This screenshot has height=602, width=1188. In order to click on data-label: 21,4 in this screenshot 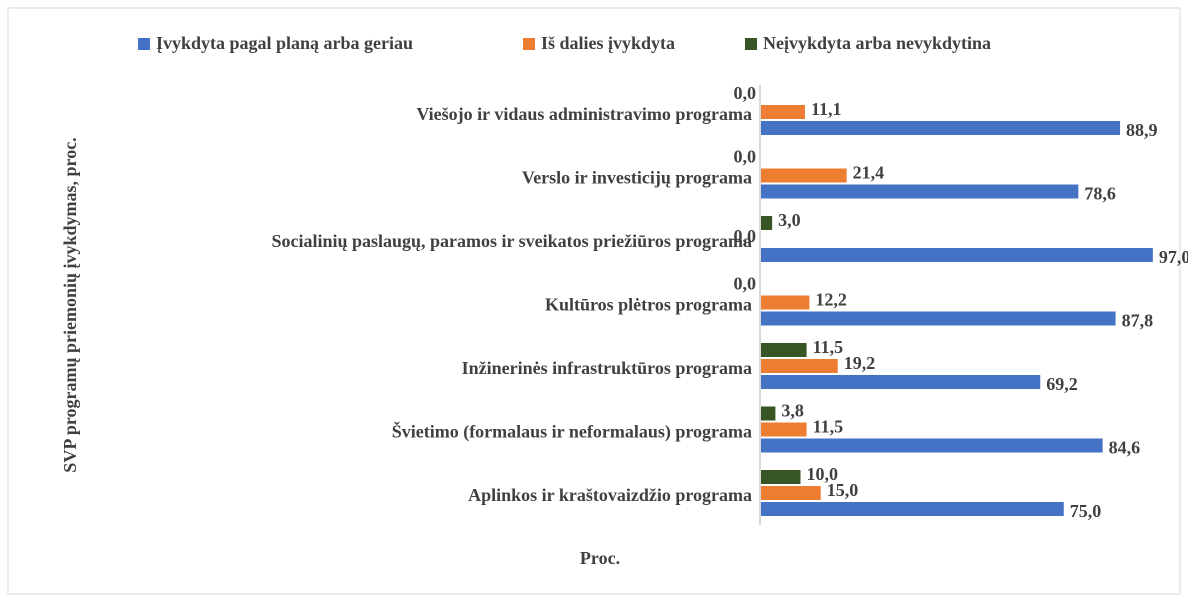, I will do `click(869, 173)`.